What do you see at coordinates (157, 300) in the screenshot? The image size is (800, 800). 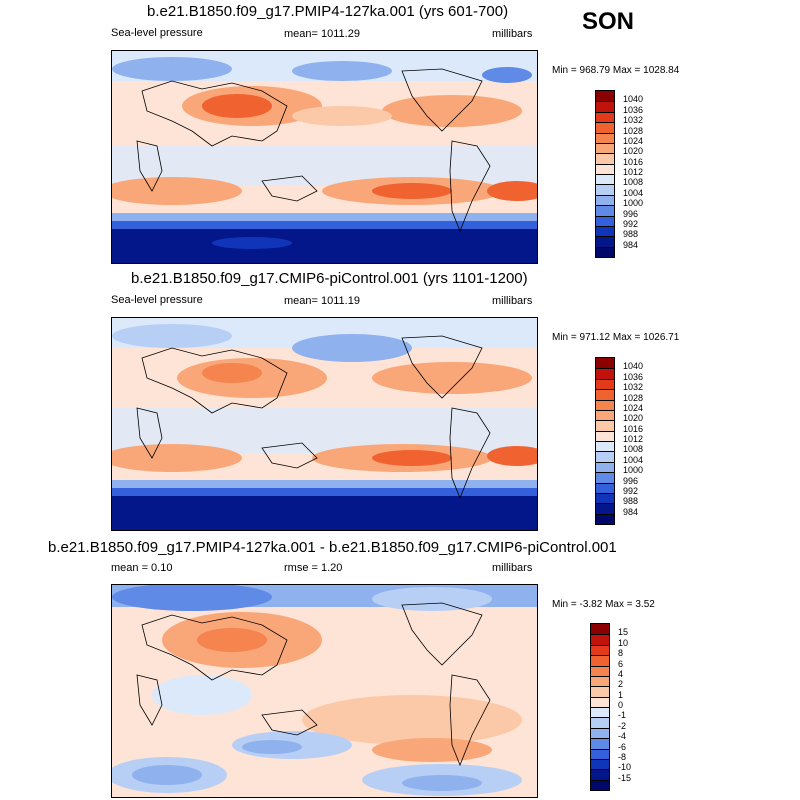 I see `panel2-variable-label: Sea-level pressure` at bounding box center [157, 300].